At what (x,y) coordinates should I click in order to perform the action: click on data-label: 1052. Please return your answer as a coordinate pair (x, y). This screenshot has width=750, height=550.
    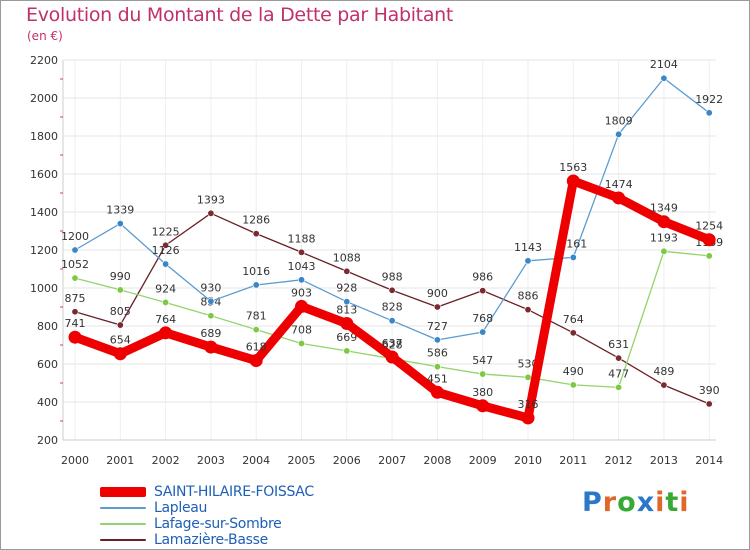
    Looking at the image, I should click on (75, 264).